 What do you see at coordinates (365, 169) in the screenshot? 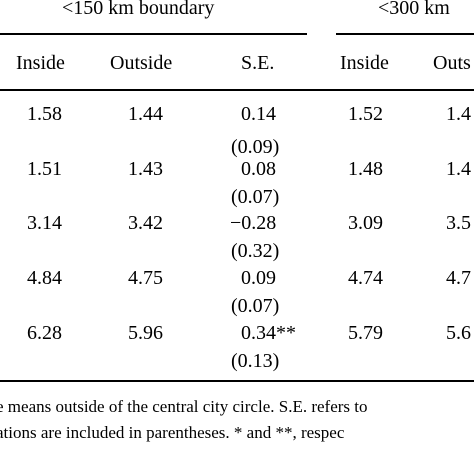
I see `table-cell: 1.48` at bounding box center [365, 169].